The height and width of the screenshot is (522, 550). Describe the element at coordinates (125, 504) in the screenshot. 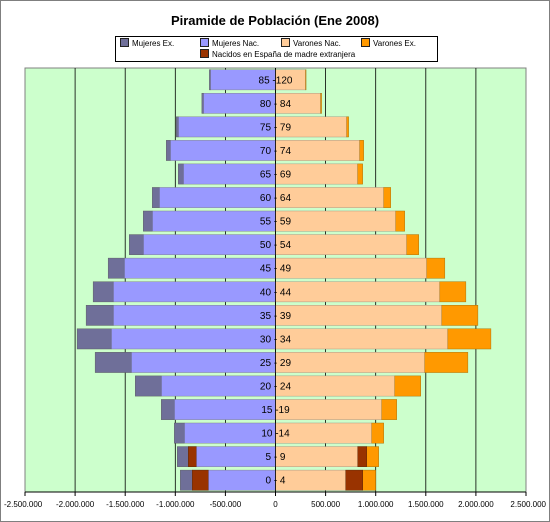

I see `x-tick-label: -1.500.000` at that location.